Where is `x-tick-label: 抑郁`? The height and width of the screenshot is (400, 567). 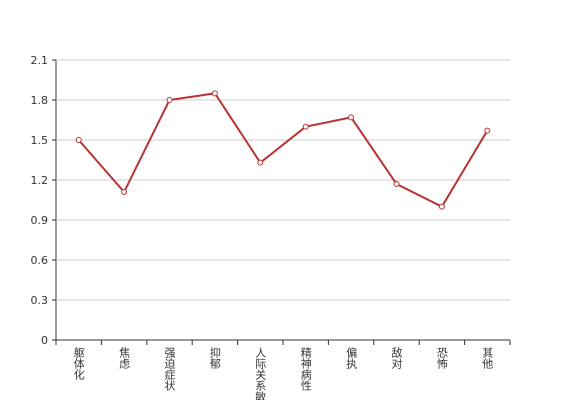
x-tick-label: 抑郁 is located at coordinates (214, 357).